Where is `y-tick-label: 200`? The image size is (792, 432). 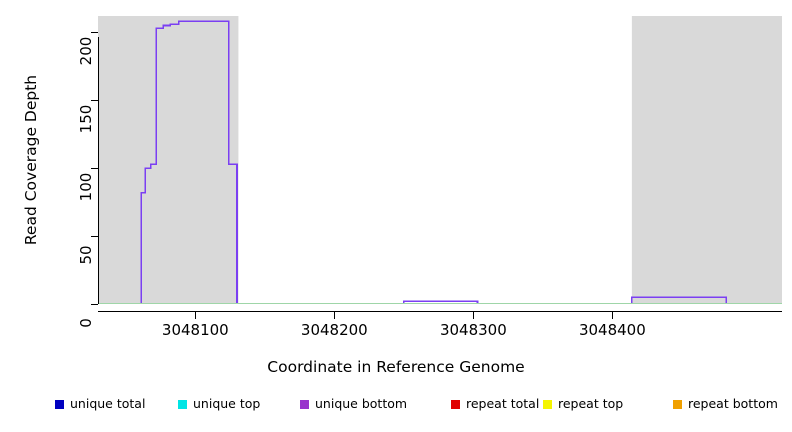
y-tick-label: 200 is located at coordinates (86, 51).